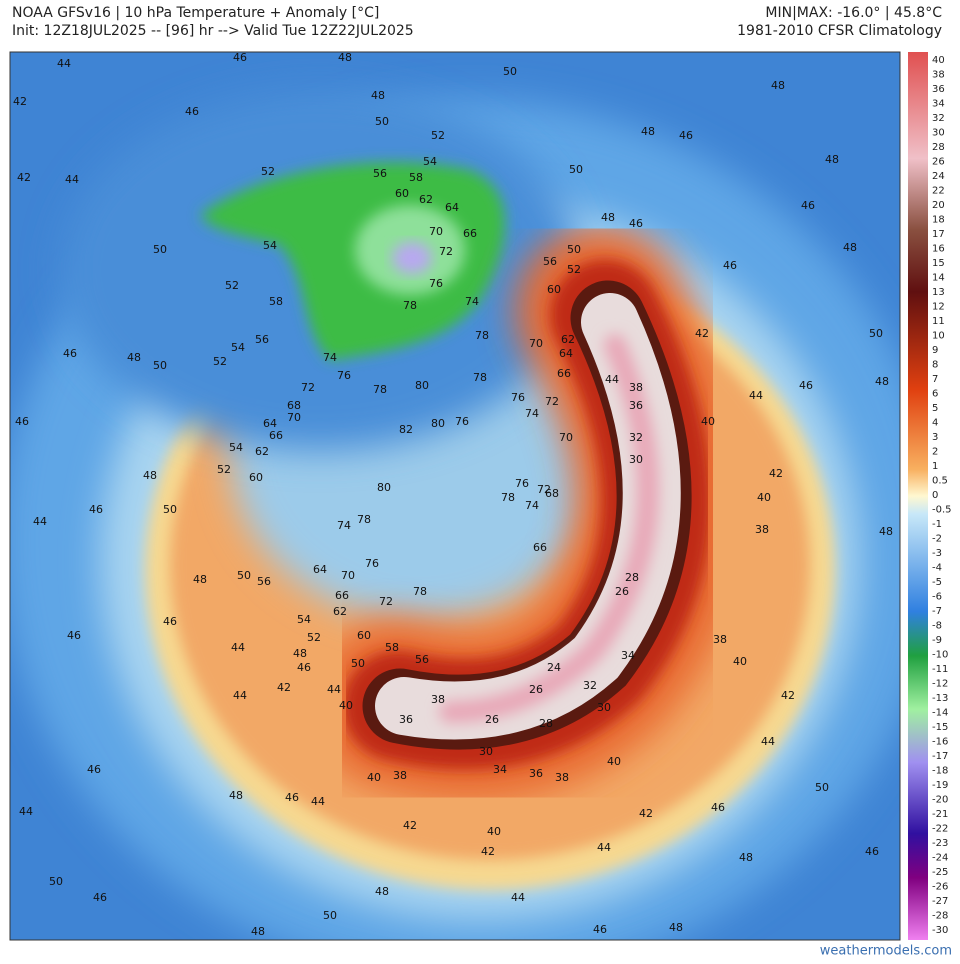 This screenshot has height=964, width=960. What do you see at coordinates (452, 207) in the screenshot?
I see `contour-label: 64` at bounding box center [452, 207].